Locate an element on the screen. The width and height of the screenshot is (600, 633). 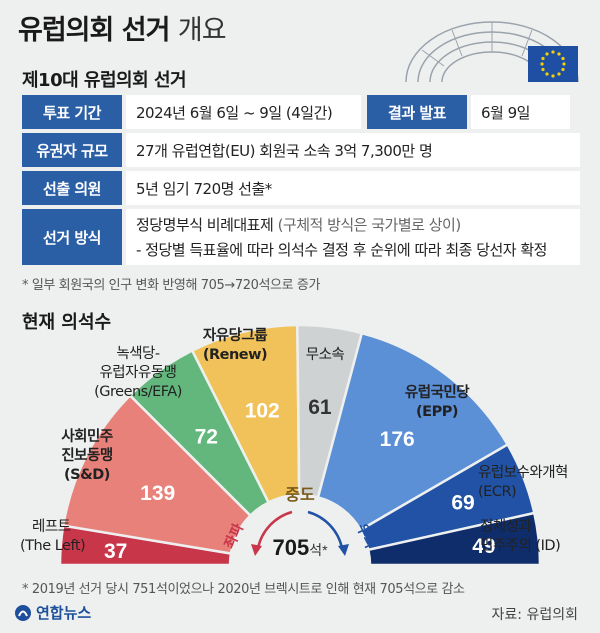
electorate-value: 27개 유럽연합(EU) 회원국 소속 3억 7,300만 명 is located at coordinates (353, 150).